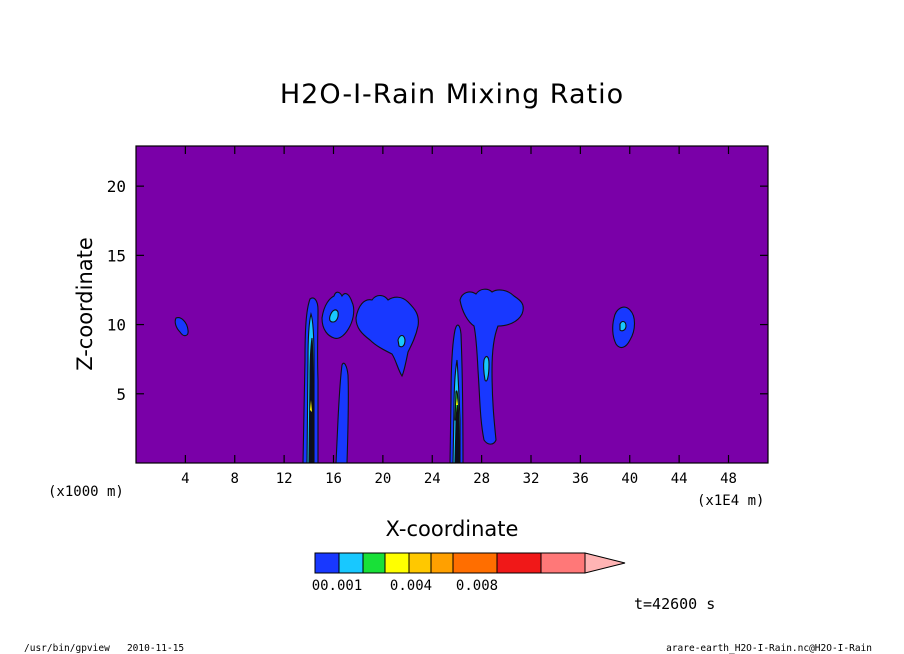  Describe the element at coordinates (116, 255) in the screenshot. I see `y-tick-label: 15` at that location.